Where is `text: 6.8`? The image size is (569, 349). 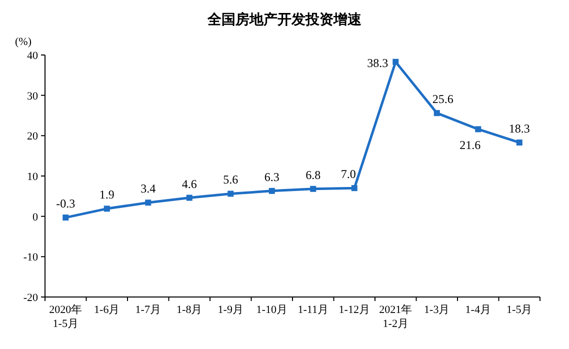 text: 6.8 is located at coordinates (313, 175).